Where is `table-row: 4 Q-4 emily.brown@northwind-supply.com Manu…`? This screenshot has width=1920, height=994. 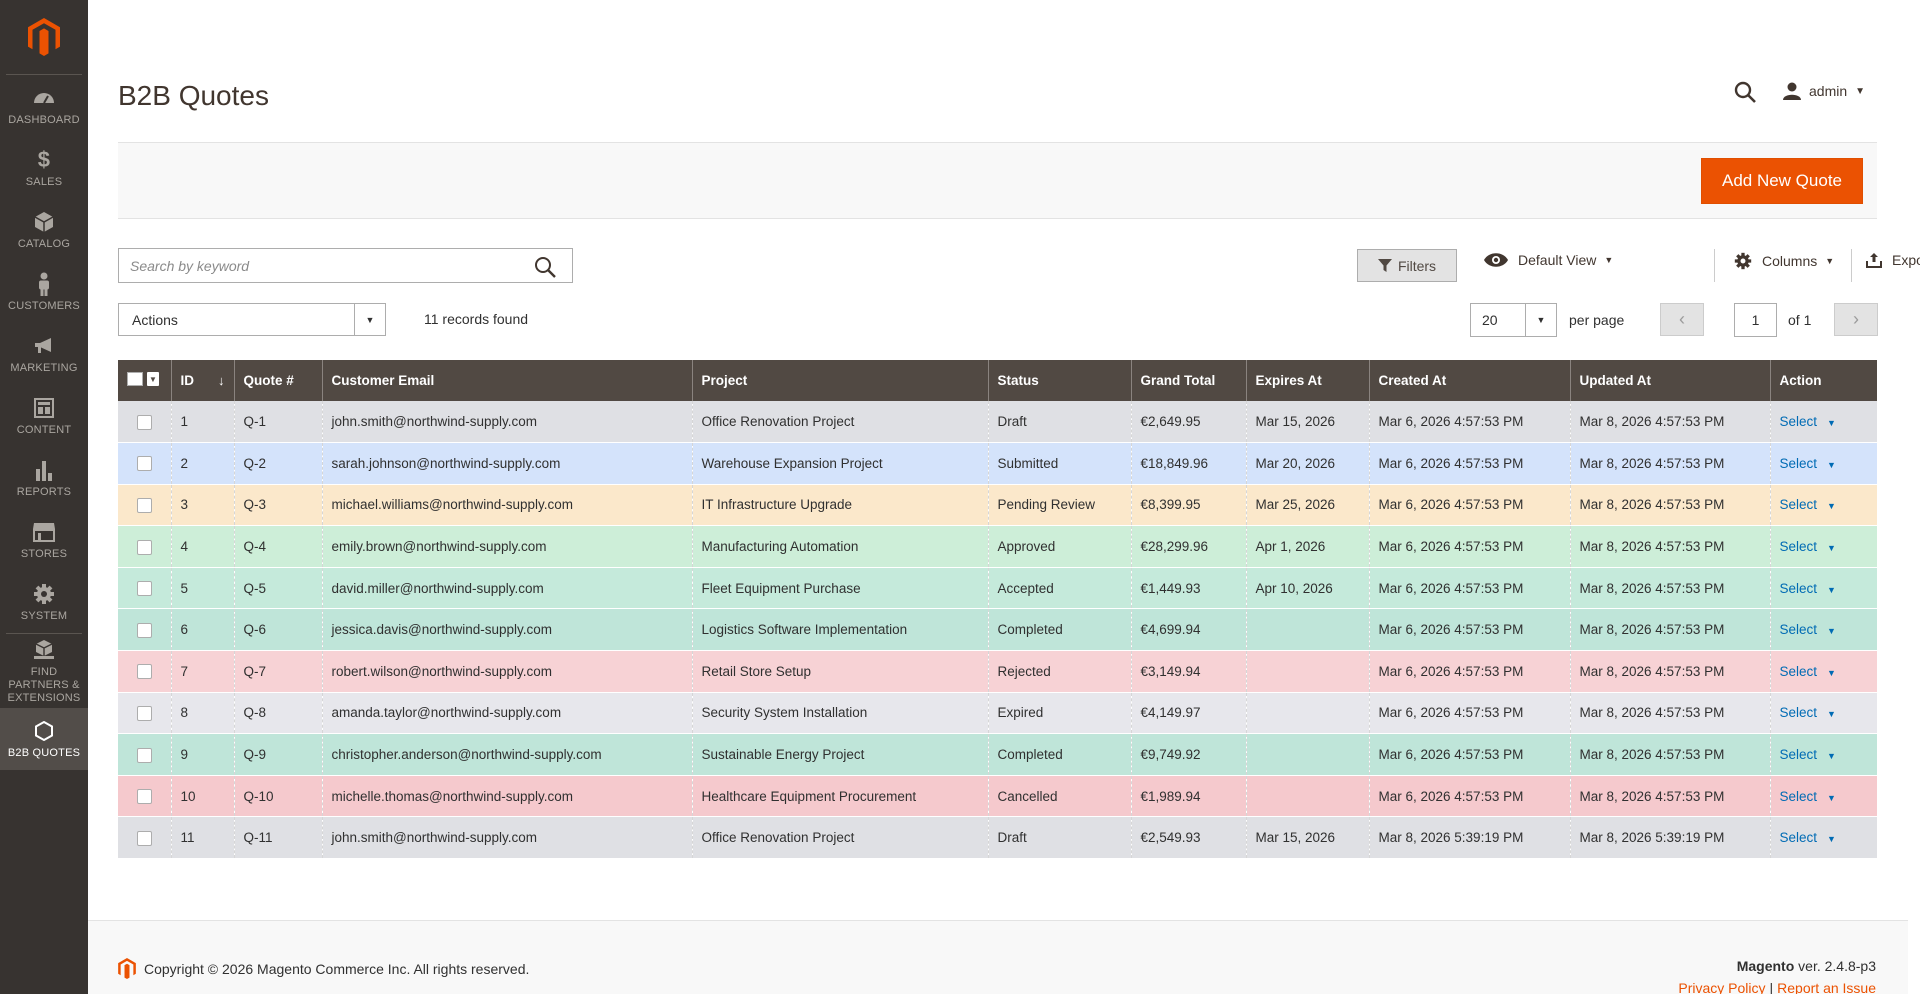
table-row: 4 Q-4 emily.brown@northwind-supply.com Manu… is located at coordinates (997, 546).